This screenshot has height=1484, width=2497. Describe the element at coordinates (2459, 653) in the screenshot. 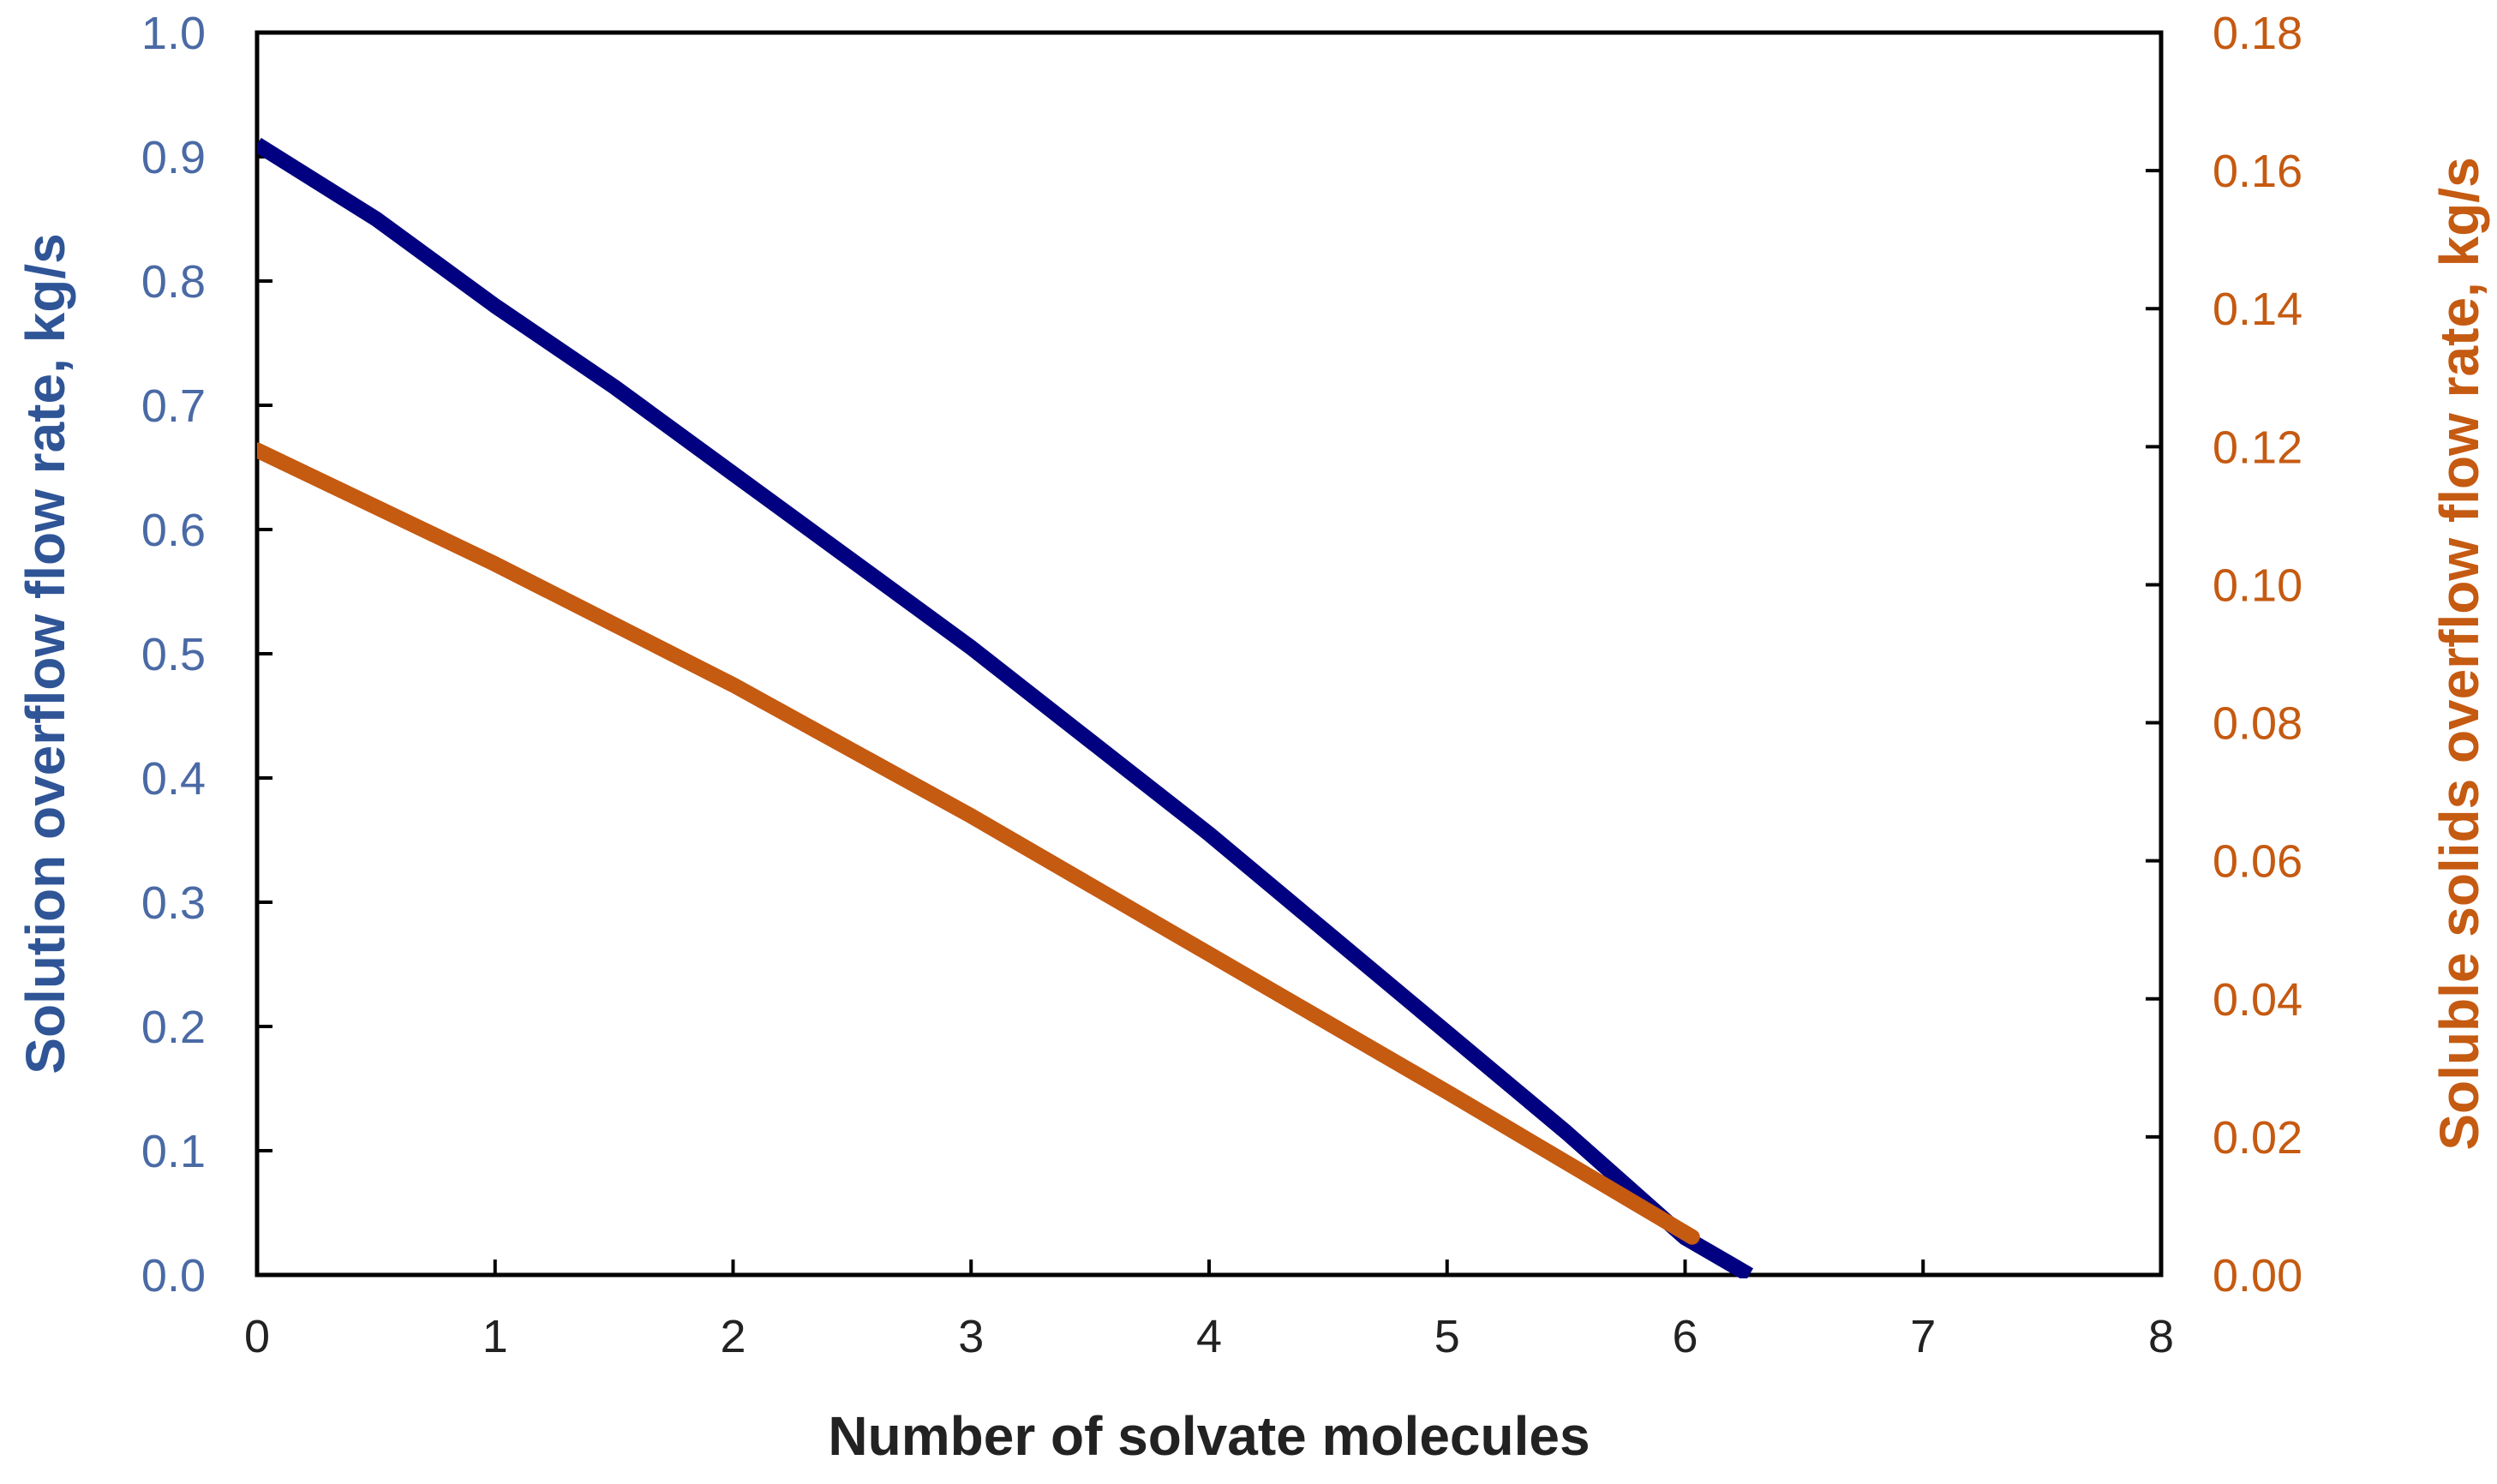

I see `right-y-axis-title: Soluble solids overflow flow rate, kg/s` at that location.